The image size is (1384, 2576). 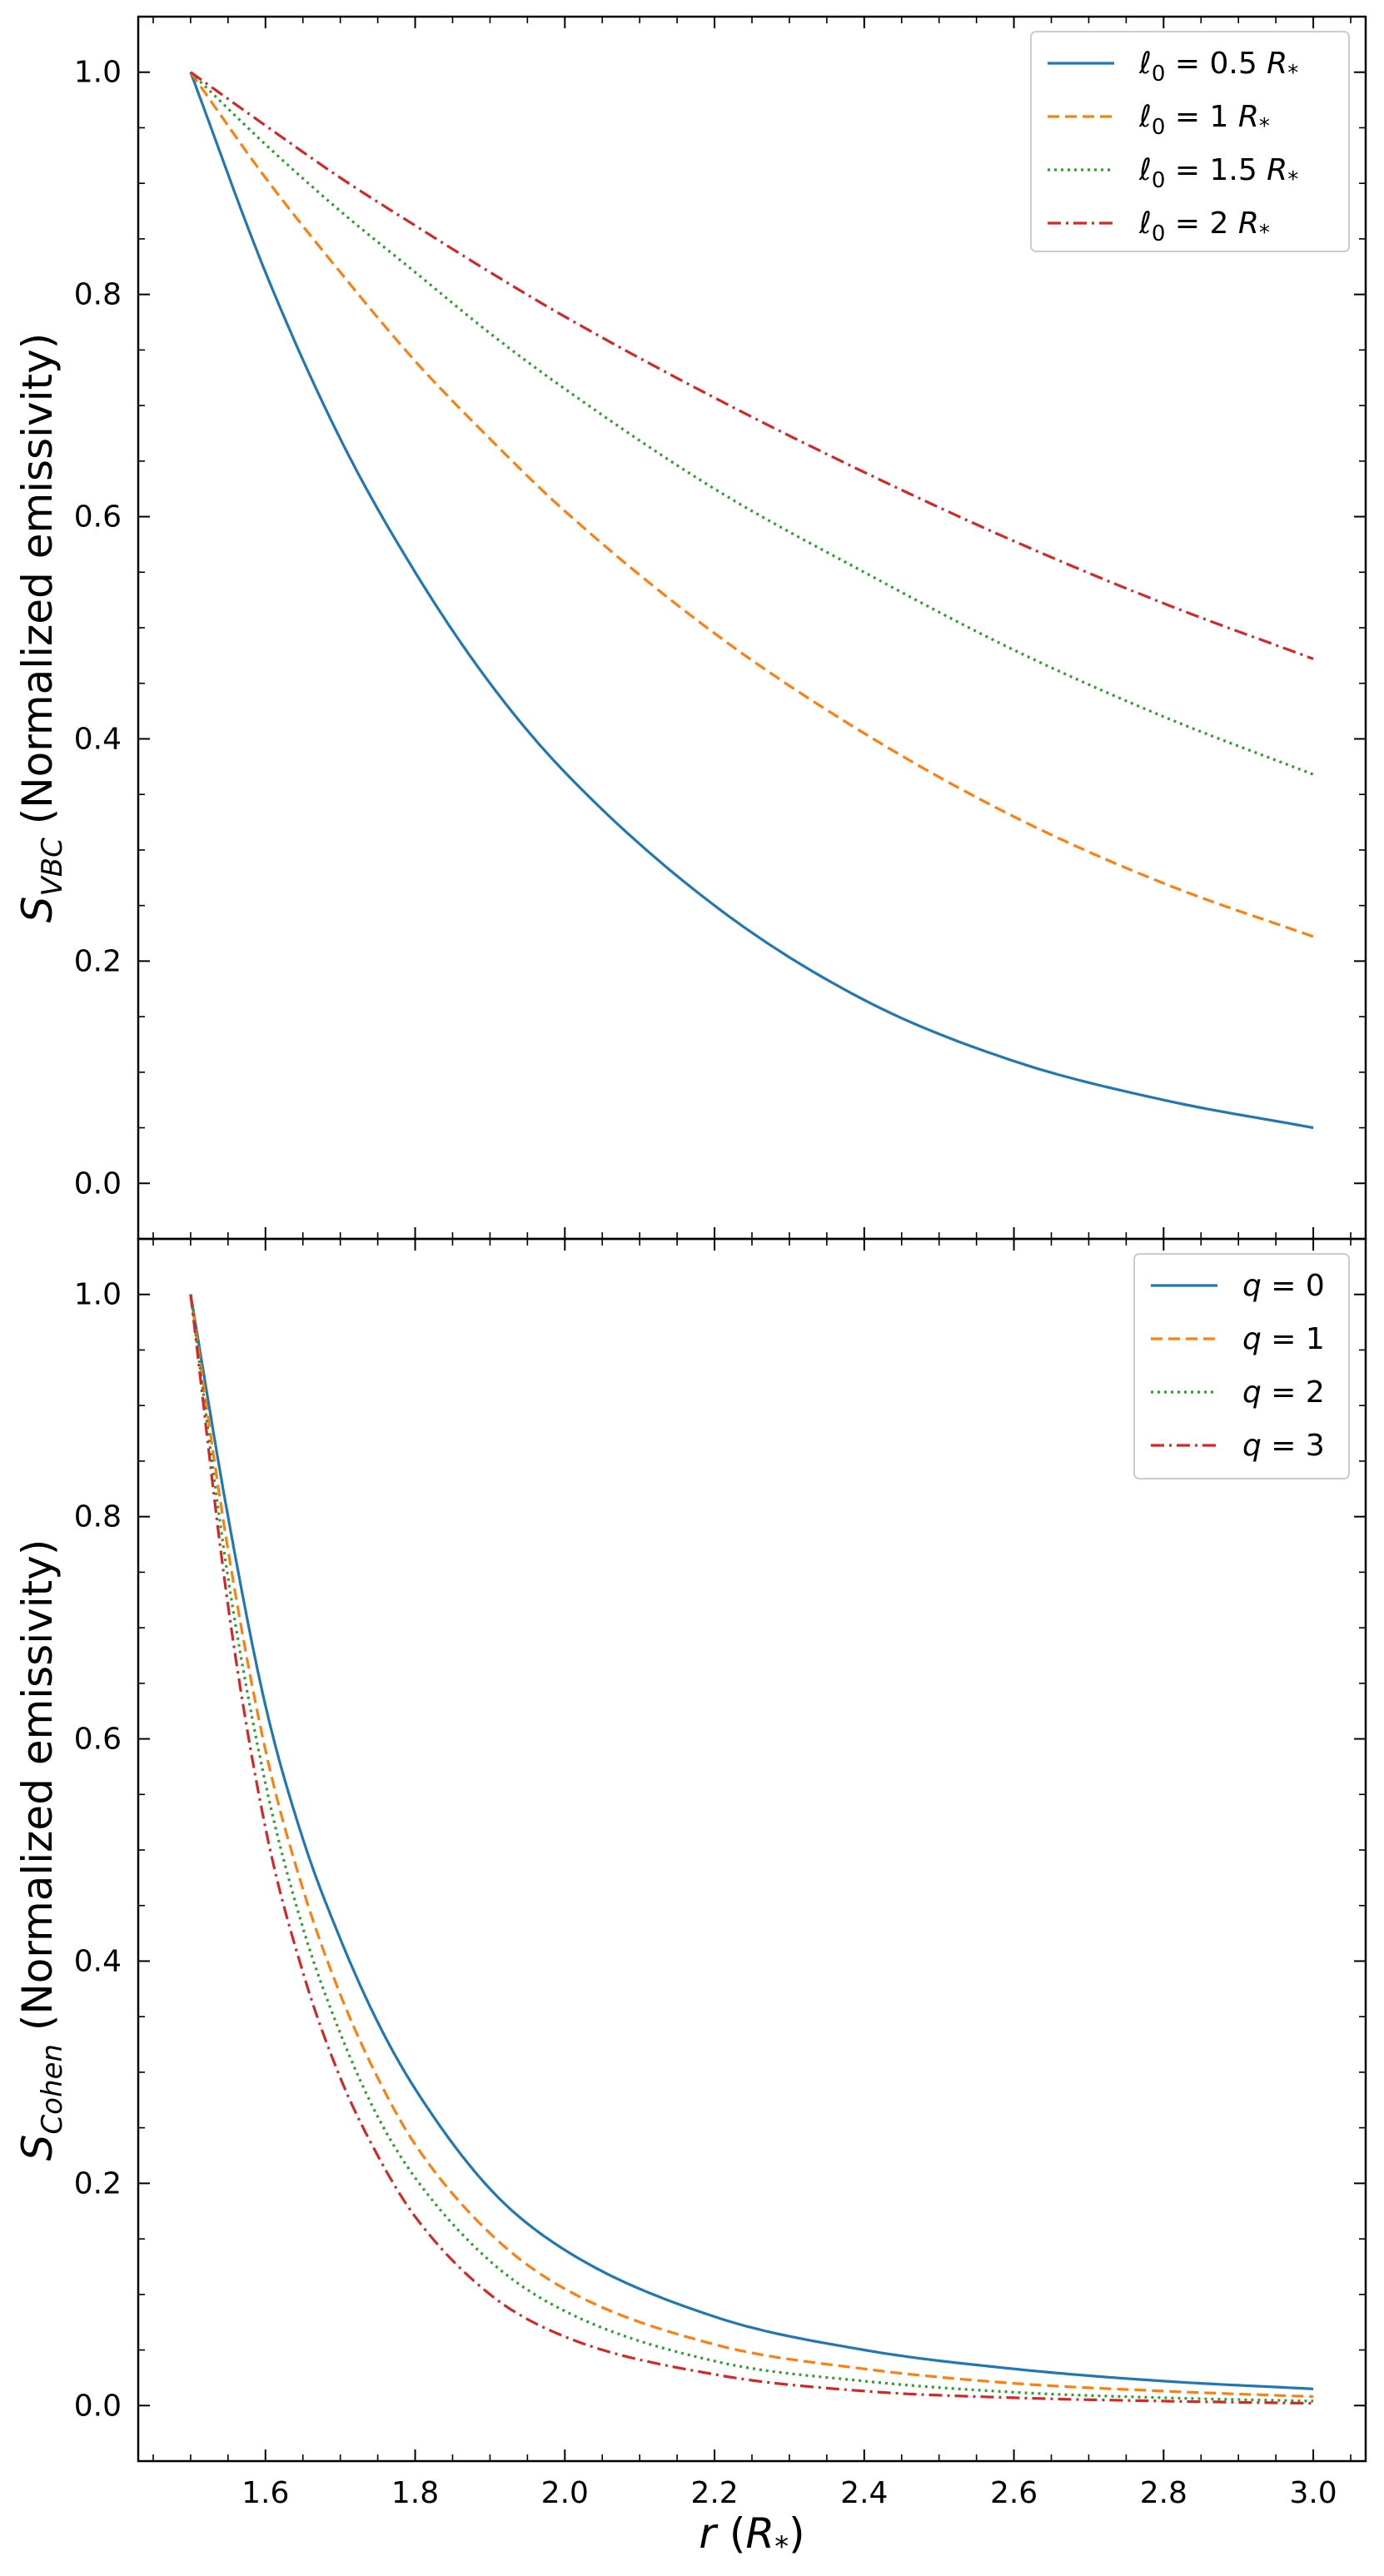 What do you see at coordinates (1283, 1339) in the screenshot?
I see `bottom-legend-label-1: q = 1` at bounding box center [1283, 1339].